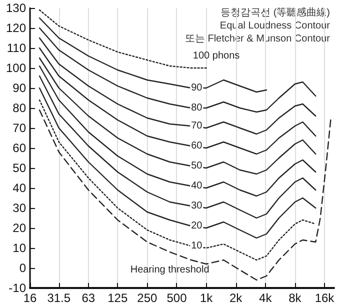 This screenshot has width=340, height=308. Describe the element at coordinates (177, 298) in the screenshot. I see `x-tick-label: 500` at that location.